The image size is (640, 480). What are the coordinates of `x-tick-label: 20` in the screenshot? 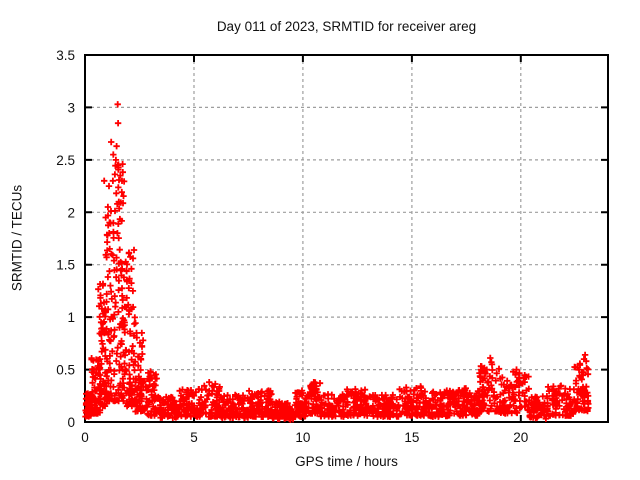 It's located at (520, 437).